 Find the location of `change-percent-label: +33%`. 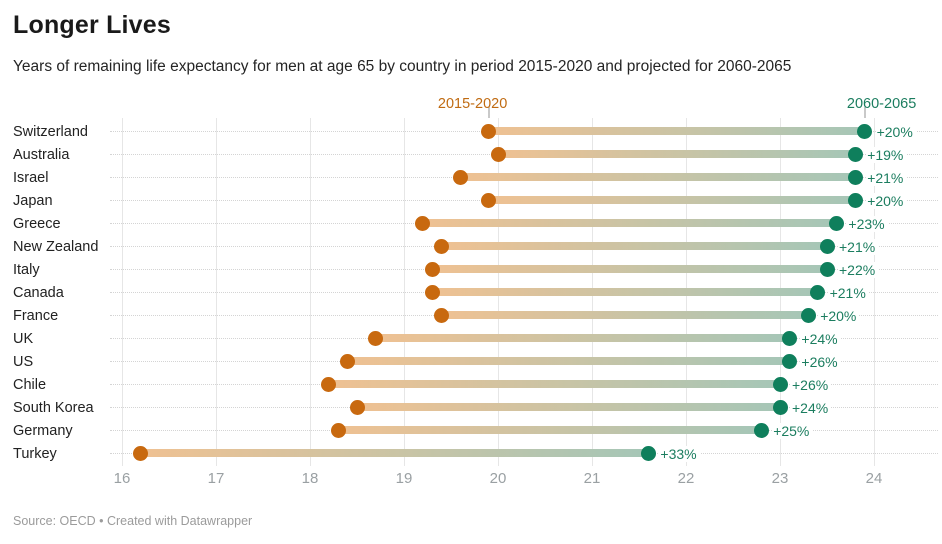

change-percent-label: +33% is located at coordinates (679, 454).